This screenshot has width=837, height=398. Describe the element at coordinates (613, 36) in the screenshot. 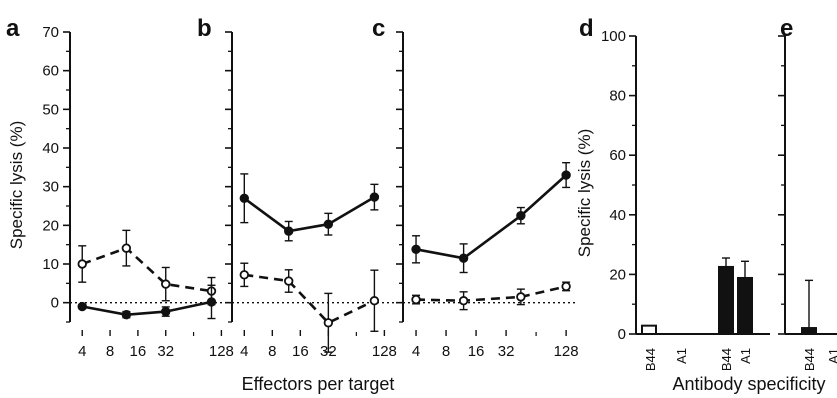

I see `y-tick-label: 100` at that location.